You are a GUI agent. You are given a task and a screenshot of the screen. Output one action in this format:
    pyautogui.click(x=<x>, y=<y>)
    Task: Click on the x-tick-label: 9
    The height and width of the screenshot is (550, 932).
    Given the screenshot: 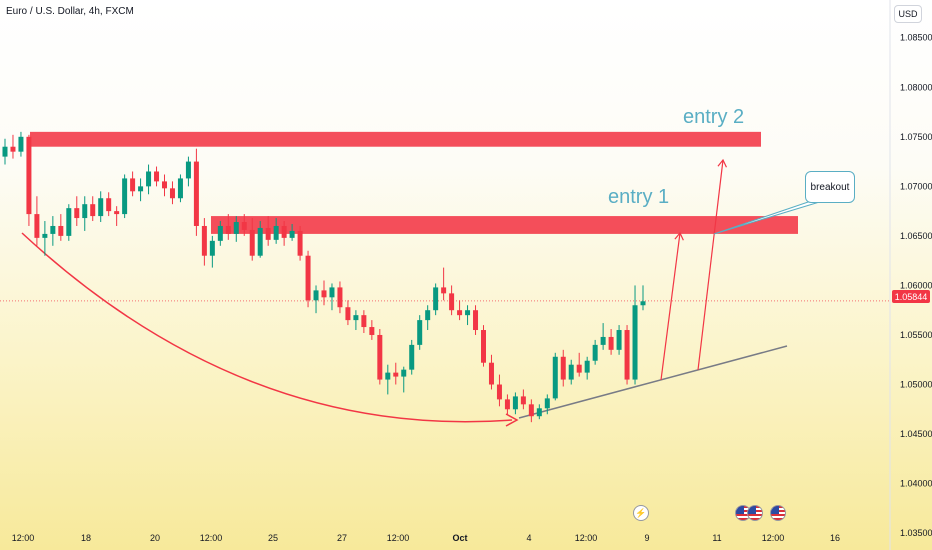 What is the action you would take?
    pyautogui.click(x=646, y=538)
    